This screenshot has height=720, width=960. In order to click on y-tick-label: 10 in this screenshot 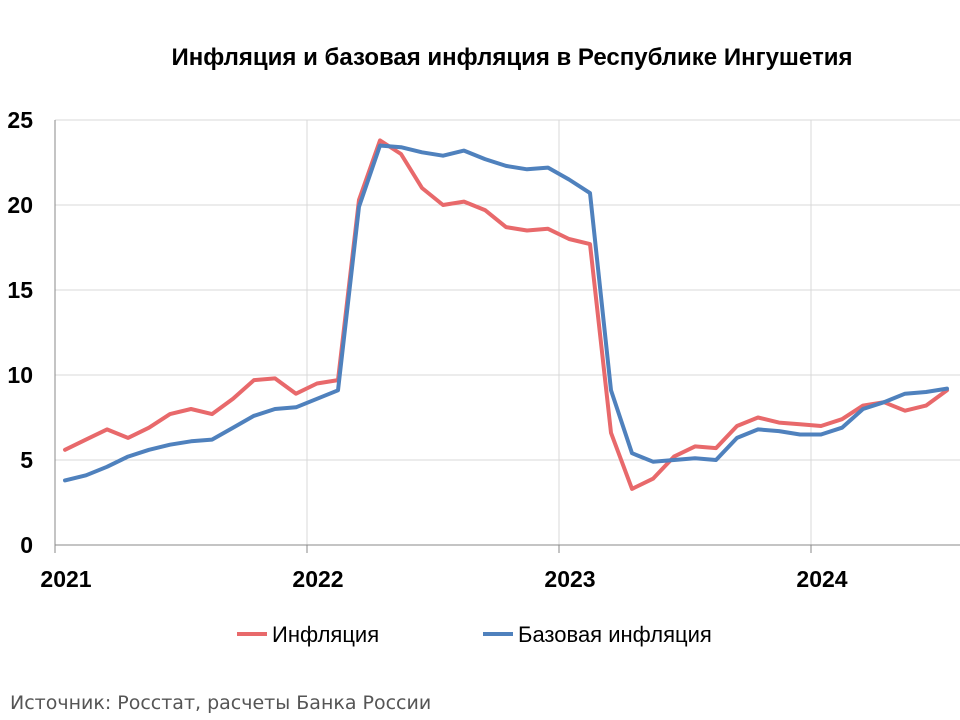, I will do `click(20, 375)`.